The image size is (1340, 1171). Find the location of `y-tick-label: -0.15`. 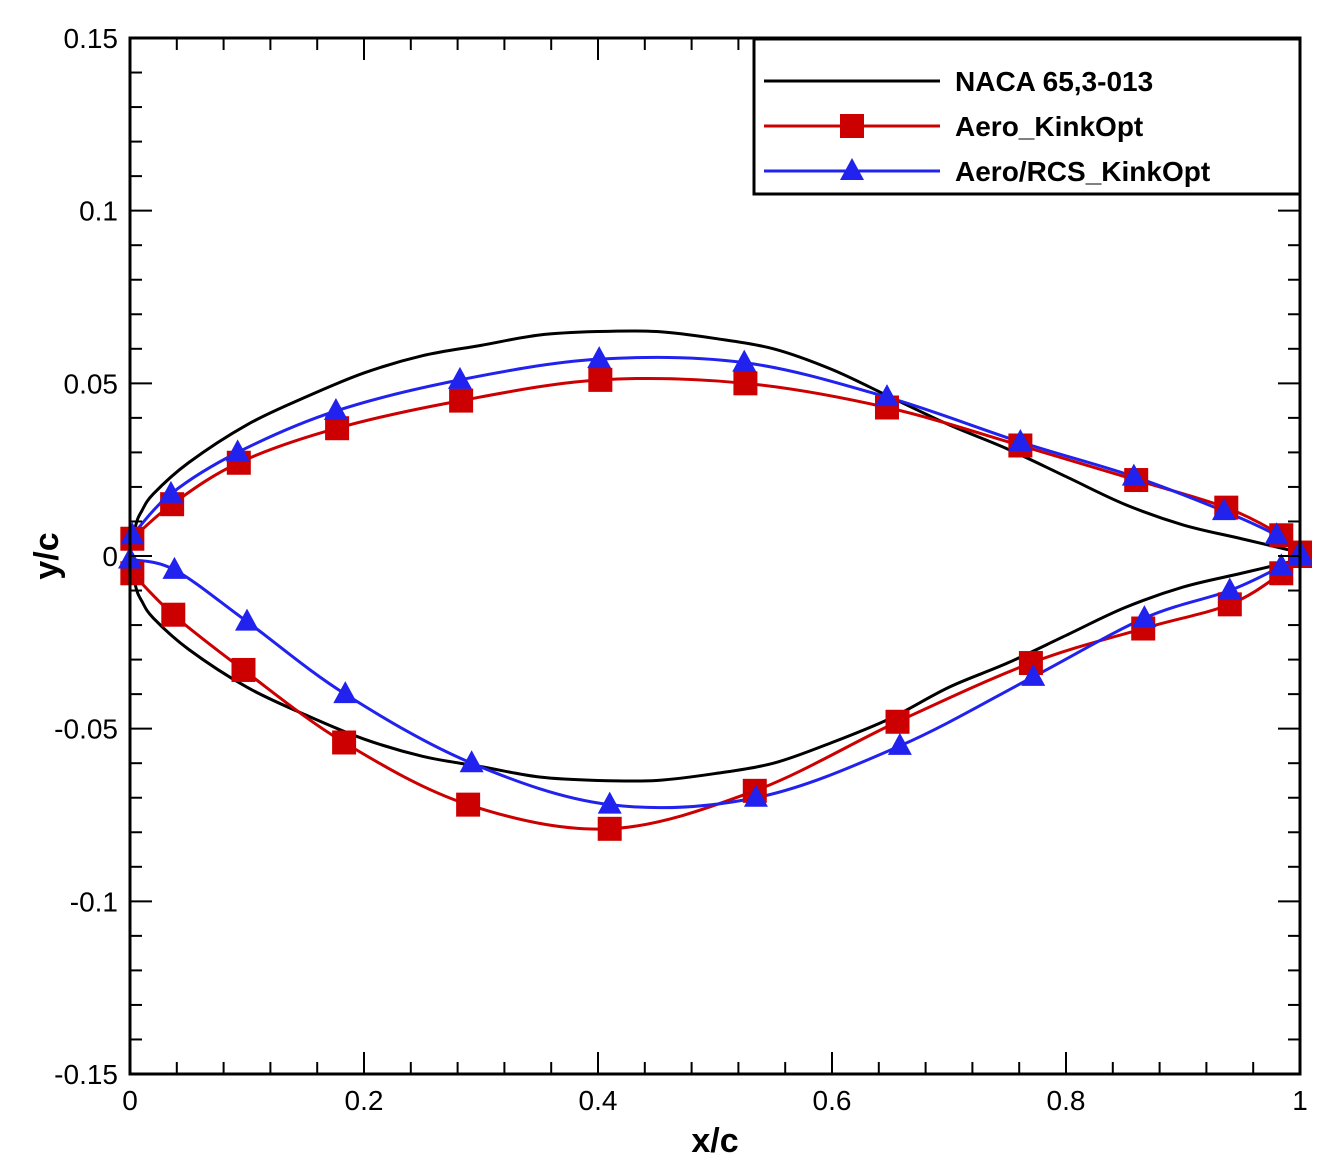

y-tick-label: -0.15 is located at coordinates (86, 1074).